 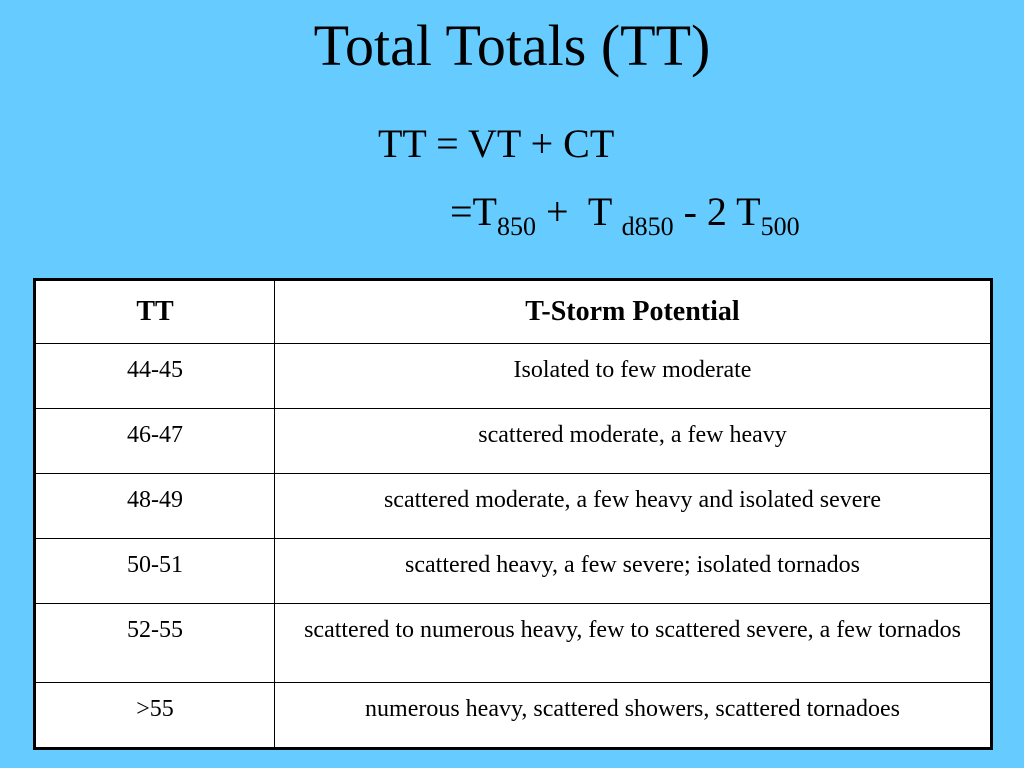 I want to click on table-row: 44-45 Isolated to few moderate, so click(x=513, y=376).